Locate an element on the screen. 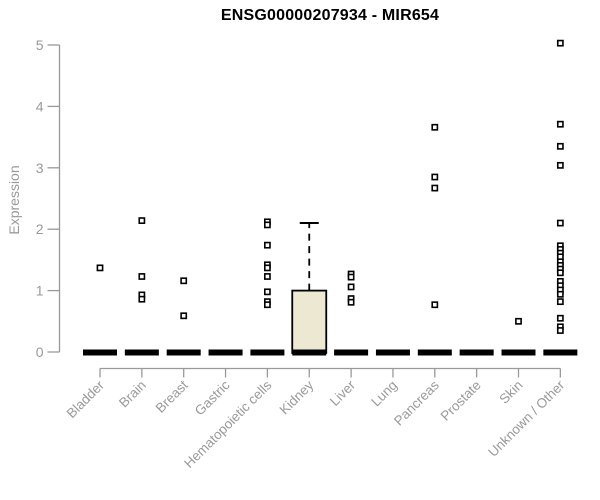 This screenshot has width=600, height=500. y-tick-label: 2 is located at coordinates (40, 229).